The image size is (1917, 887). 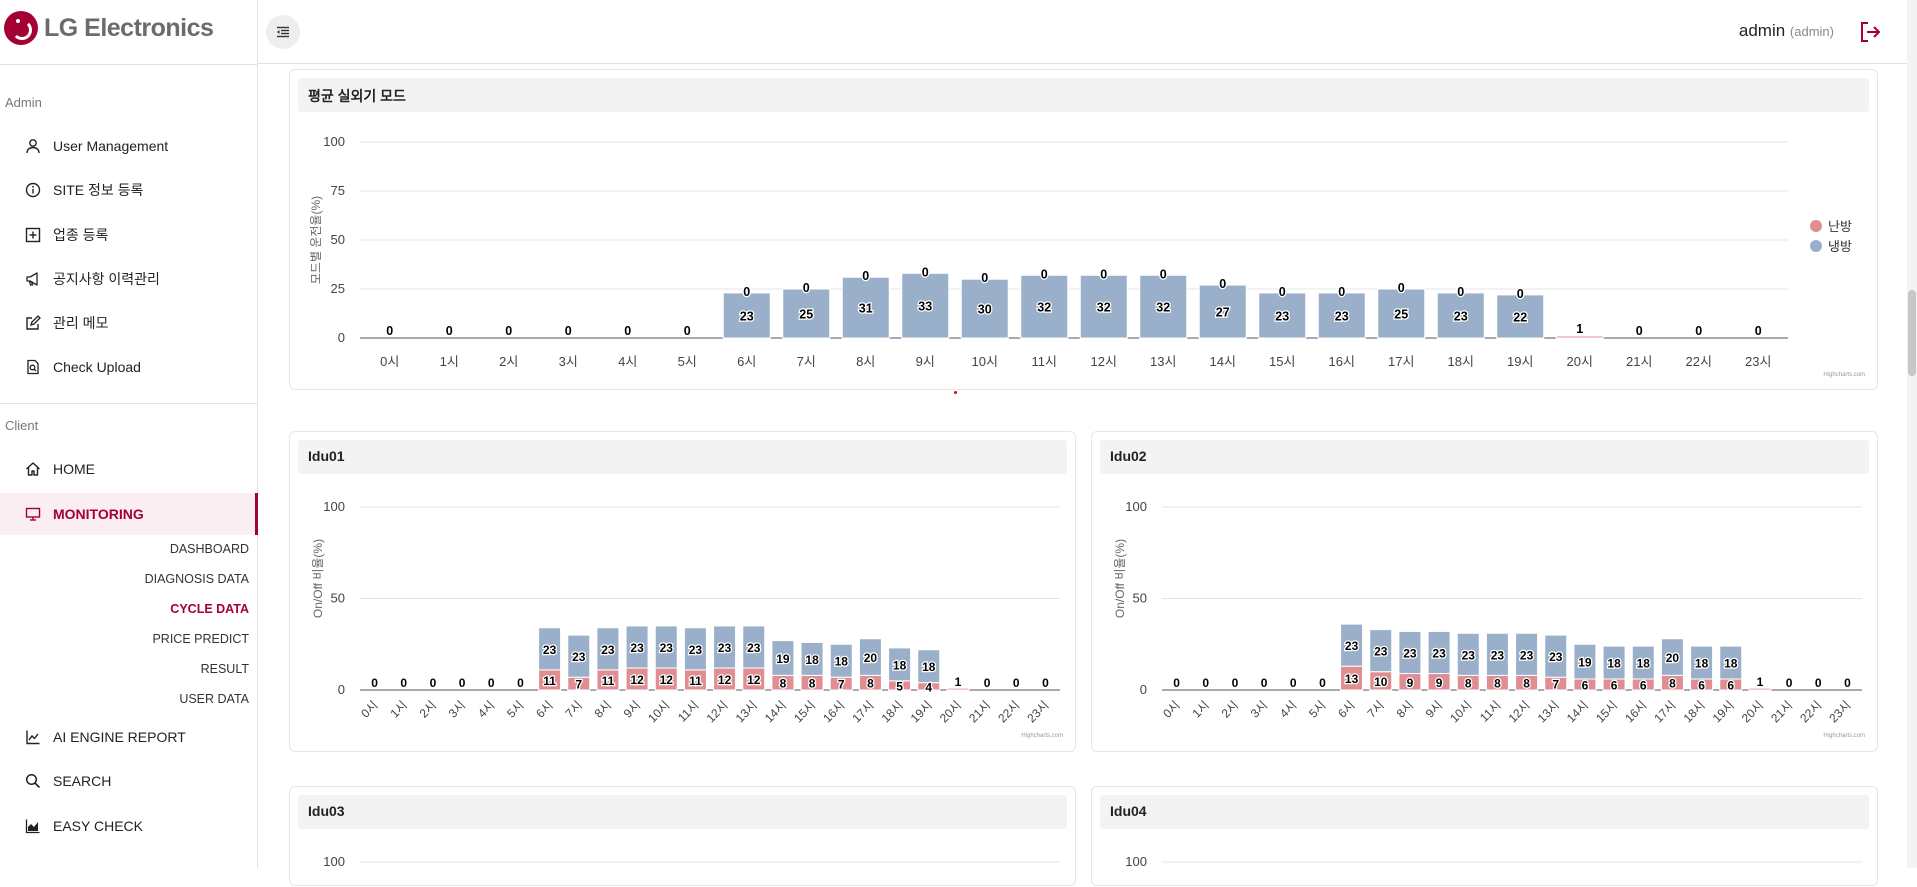 I want to click on x-tick-label: 15시, so click(x=804, y=711).